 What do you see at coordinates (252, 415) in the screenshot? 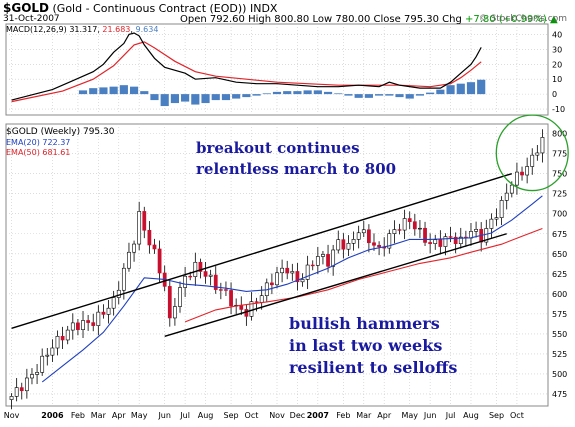
I see `x-tick-label: Oct` at bounding box center [252, 415].